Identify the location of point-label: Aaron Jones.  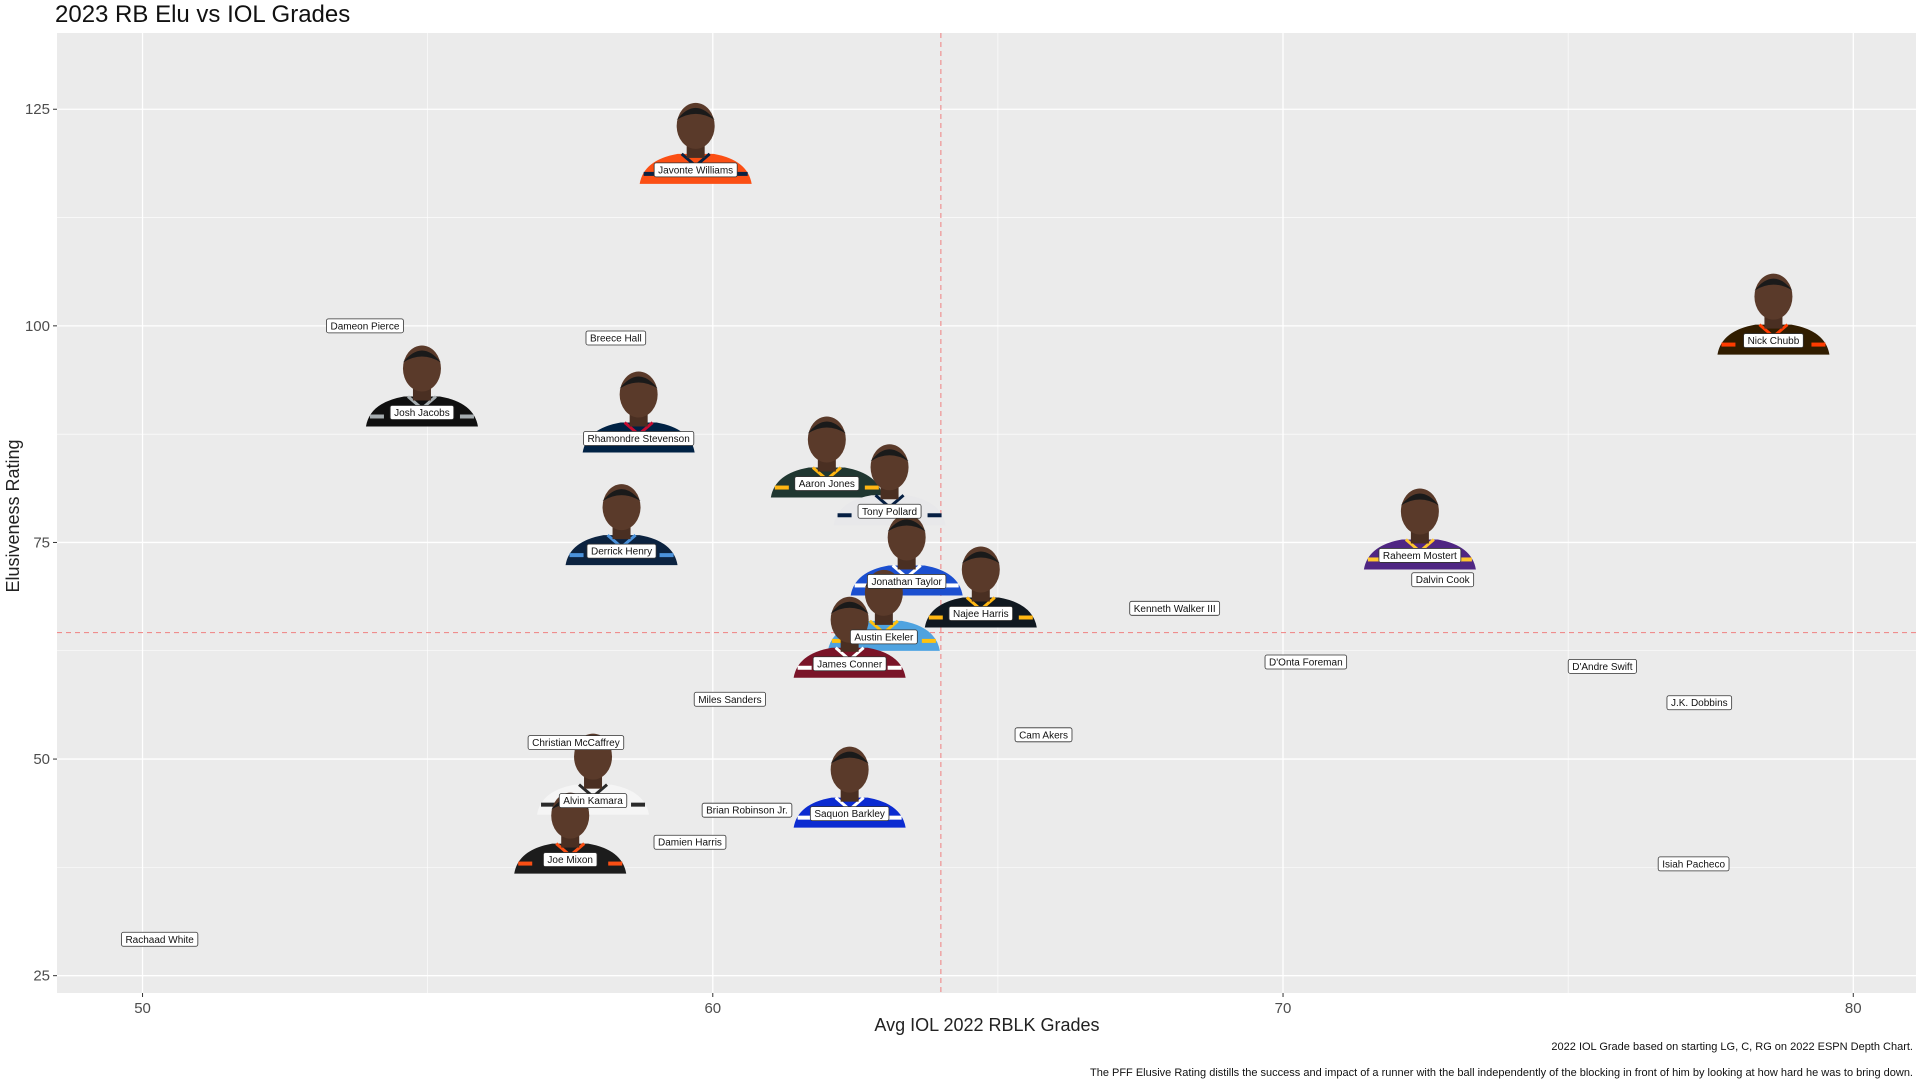
(827, 483).